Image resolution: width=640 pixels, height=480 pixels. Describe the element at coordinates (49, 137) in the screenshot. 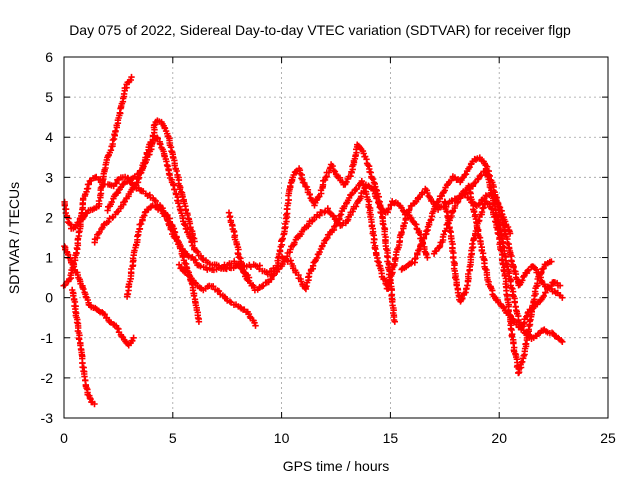

I see `y-tick-label: 4` at that location.